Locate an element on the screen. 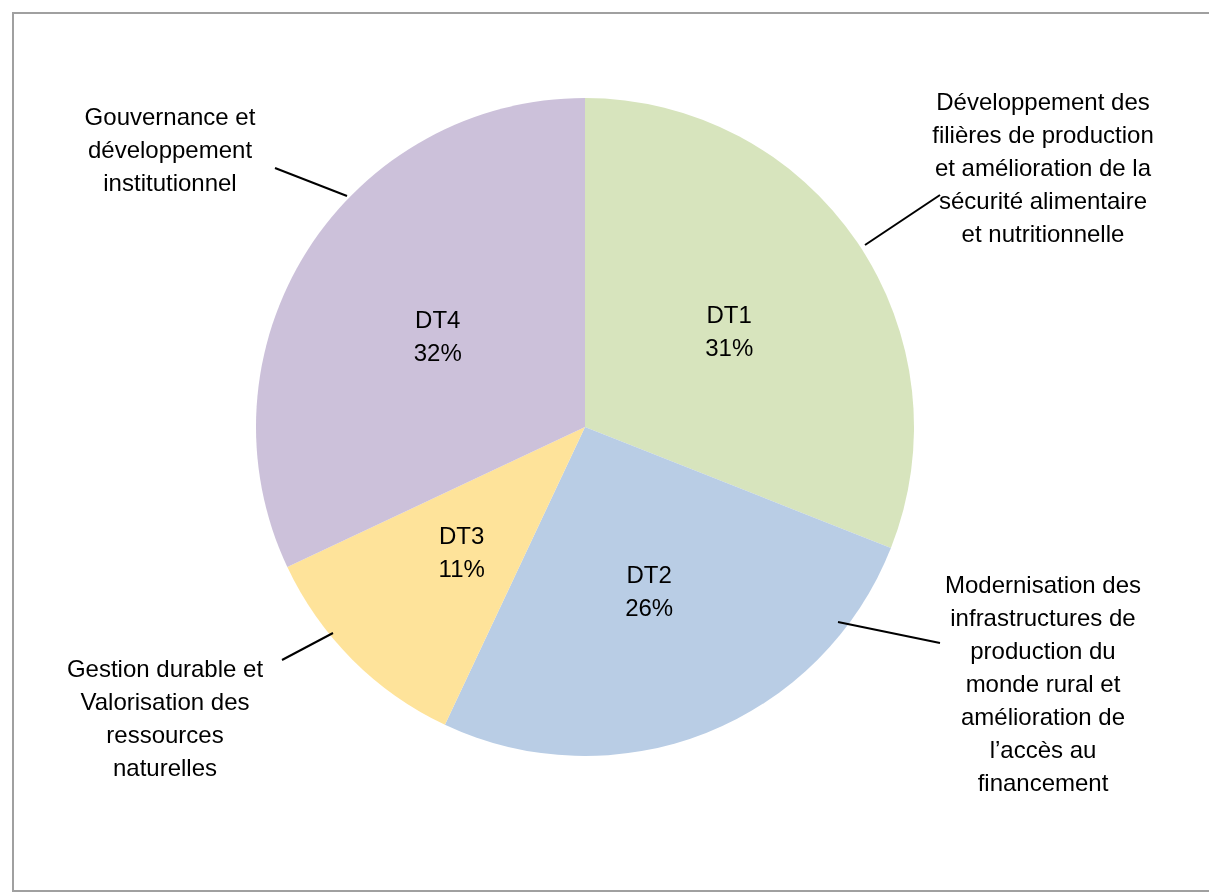 The height and width of the screenshot is (896, 1209). text: Développement des filières de production et amélioration de la sécurité alimentaire et nutritionnelle is located at coordinates (1043, 168).